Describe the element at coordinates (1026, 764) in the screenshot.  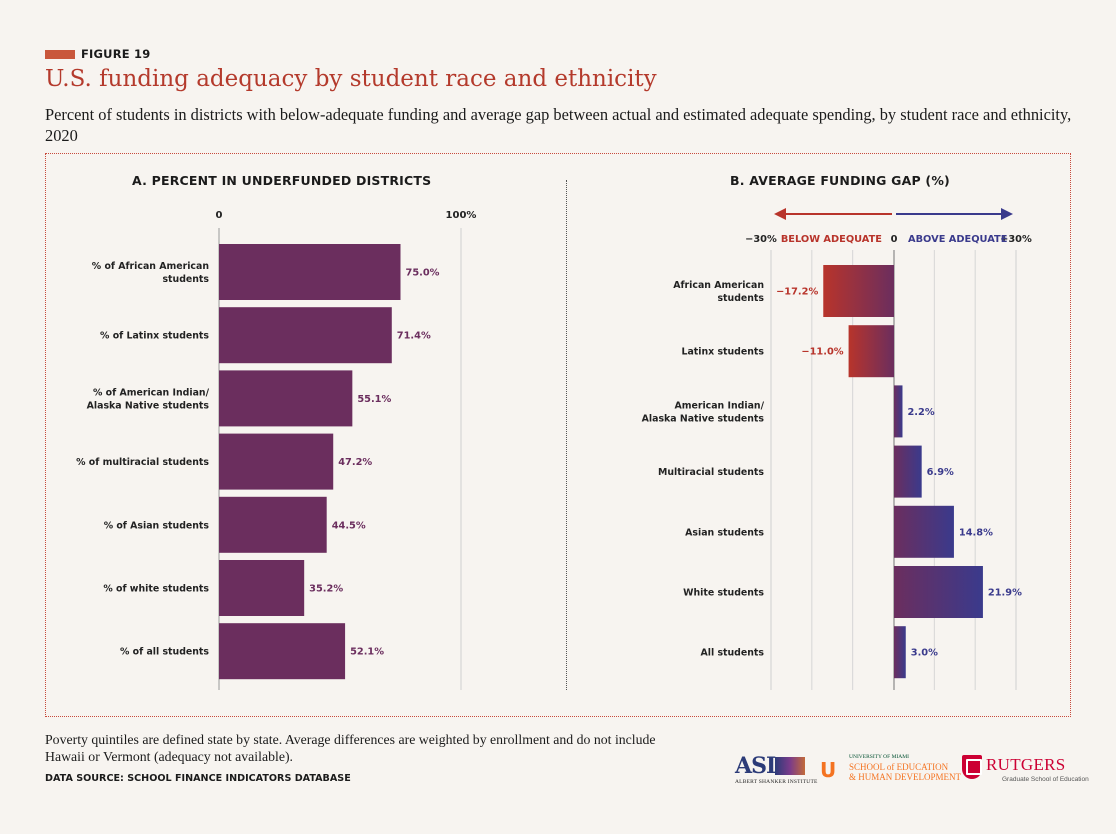
I see `rutgers-logo-name: RUTGERS` at that location.